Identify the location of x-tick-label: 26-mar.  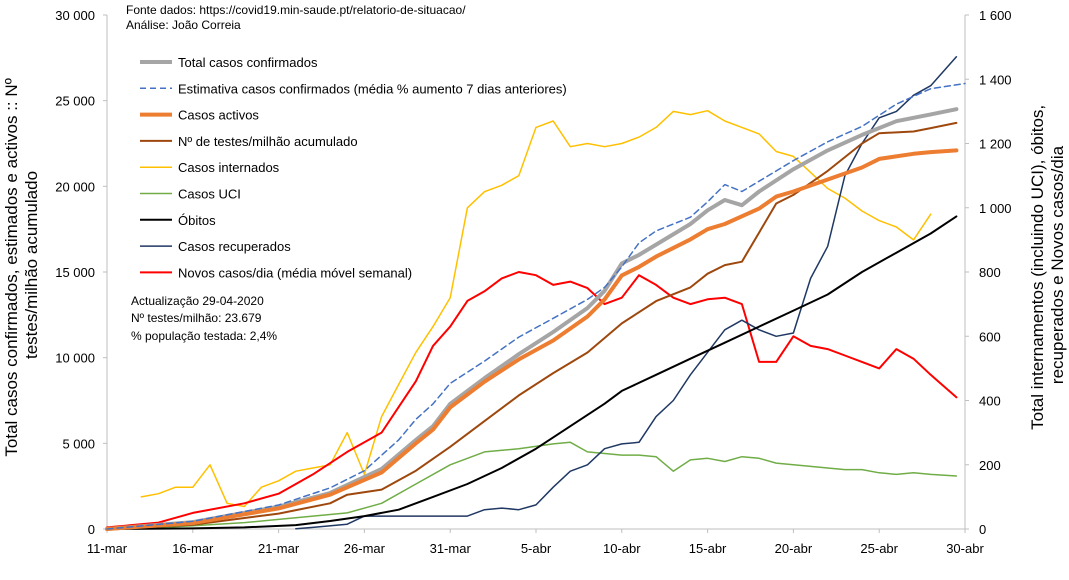
(365, 548).